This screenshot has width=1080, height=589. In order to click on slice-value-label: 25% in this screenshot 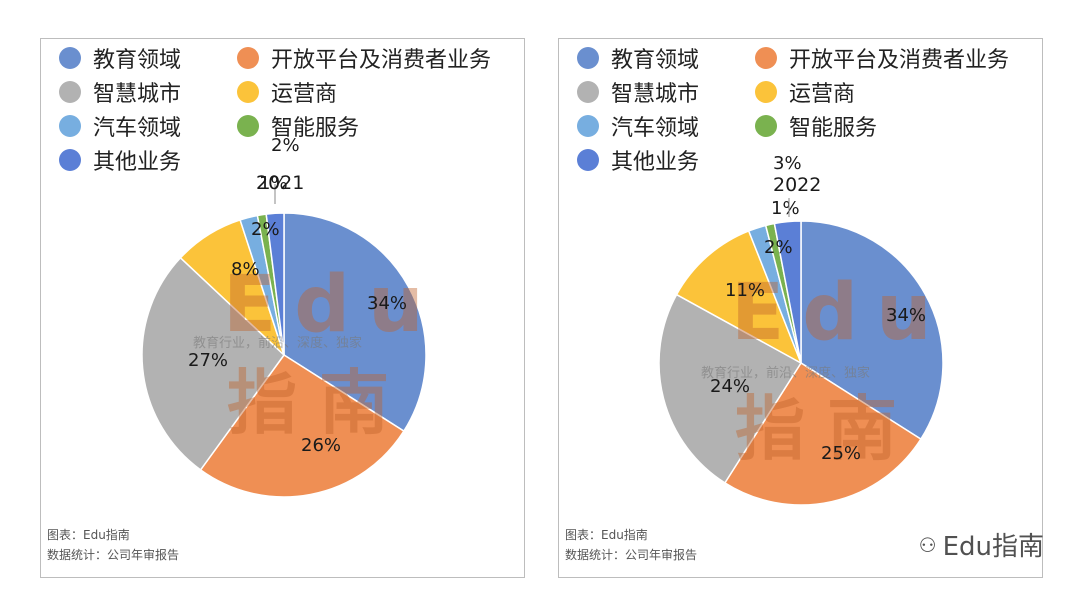, I will do `click(841, 453)`.